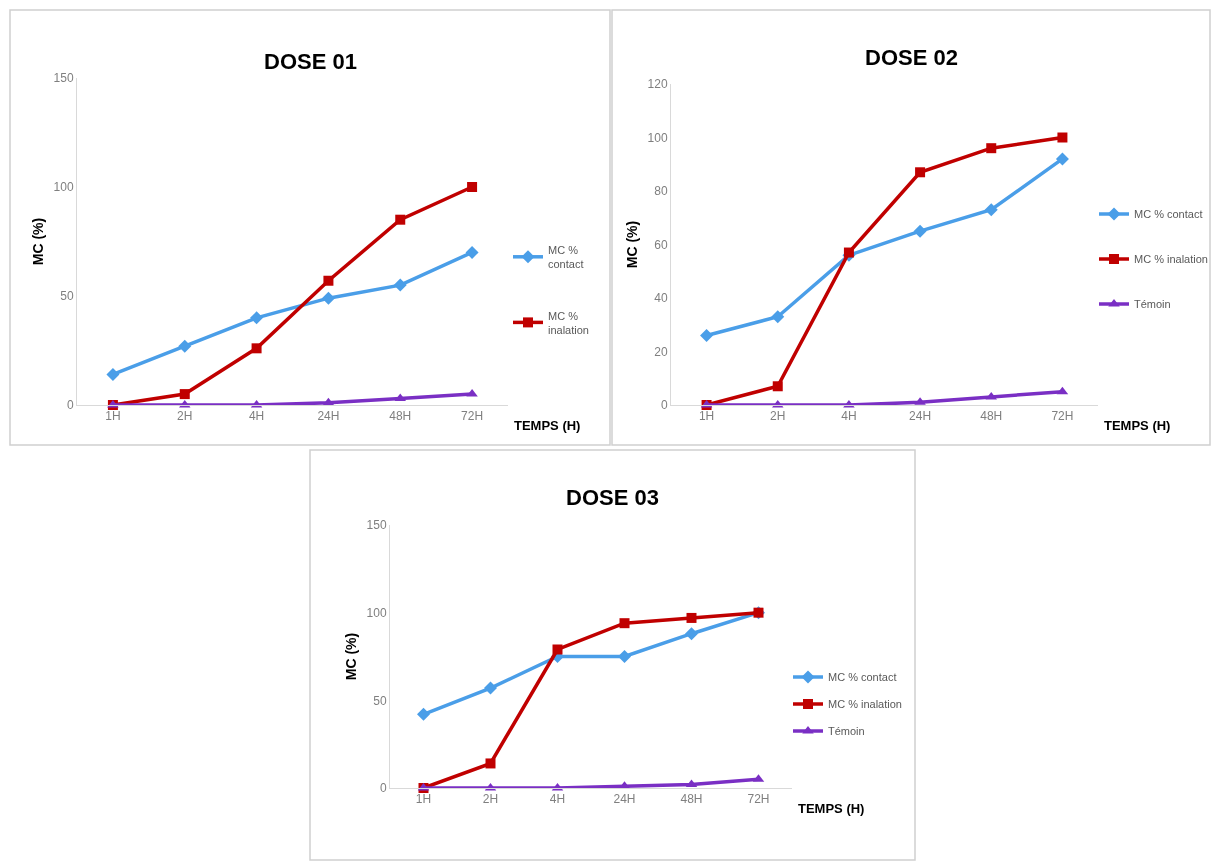 This screenshot has height=863, width=1212. Describe the element at coordinates (612, 497) in the screenshot. I see `chart-title: DOSE 03` at that location.